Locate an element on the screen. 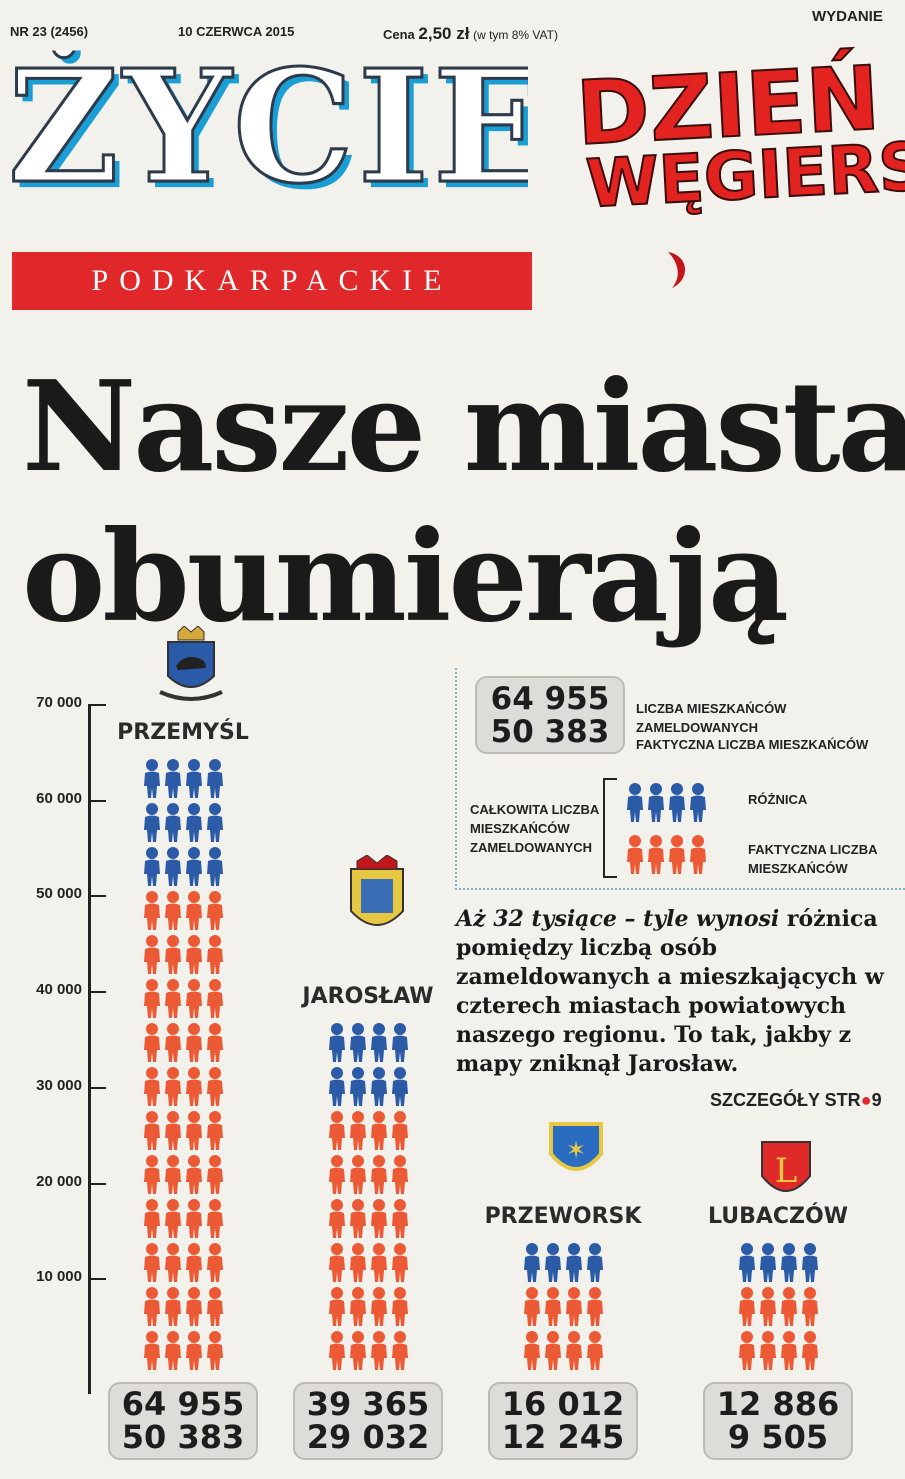 Image resolution: width=905 pixels, height=1479 pixels. jaroslaw-crest-icon is located at coordinates (377, 890).